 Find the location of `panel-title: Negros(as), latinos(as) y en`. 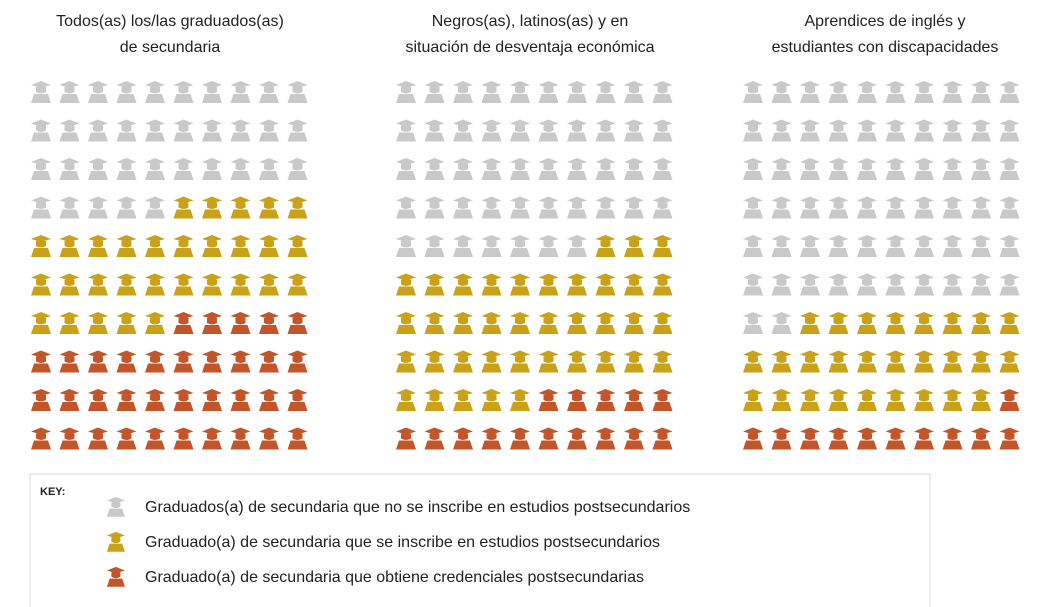

panel-title: Negros(as), latinos(as) y en is located at coordinates (530, 21).